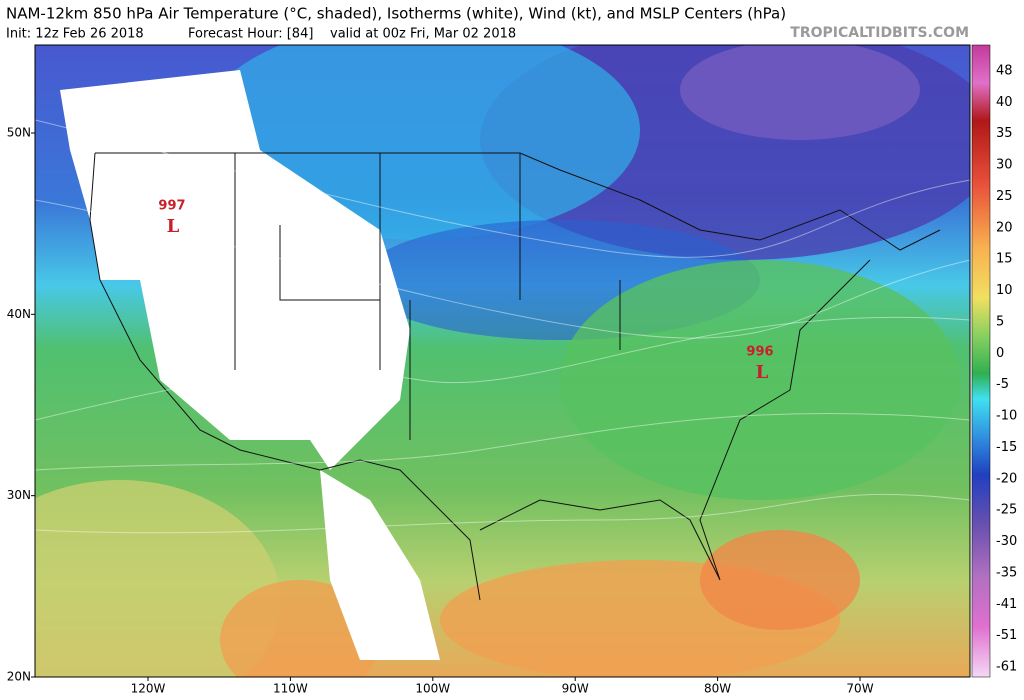 This screenshot has height=700, width=1024. I want to click on colorbar-label: 35, so click(1004, 133).